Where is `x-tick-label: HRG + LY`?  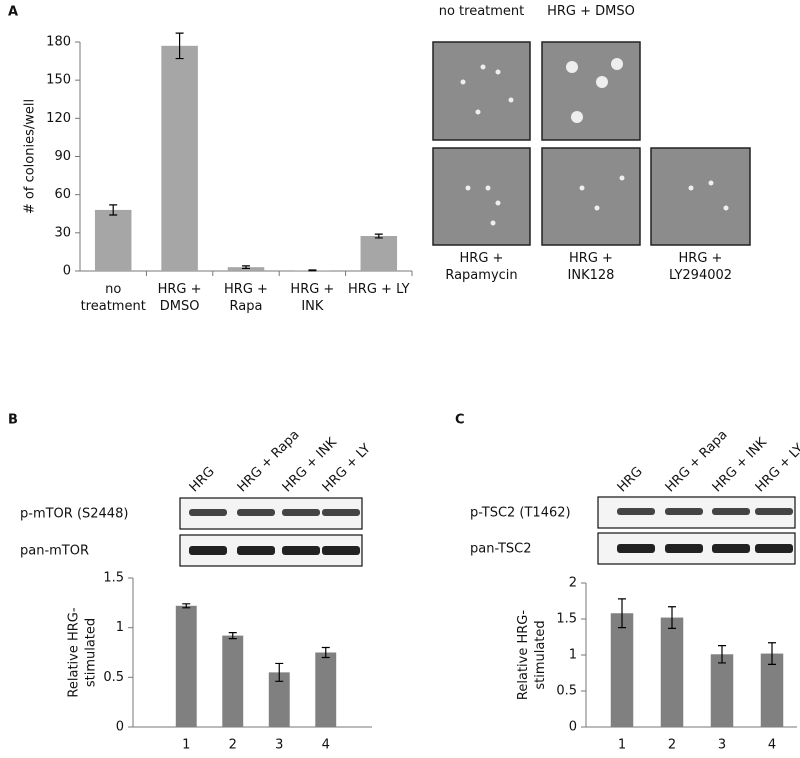
x-tick-label: HRG + LY is located at coordinates (379, 289).